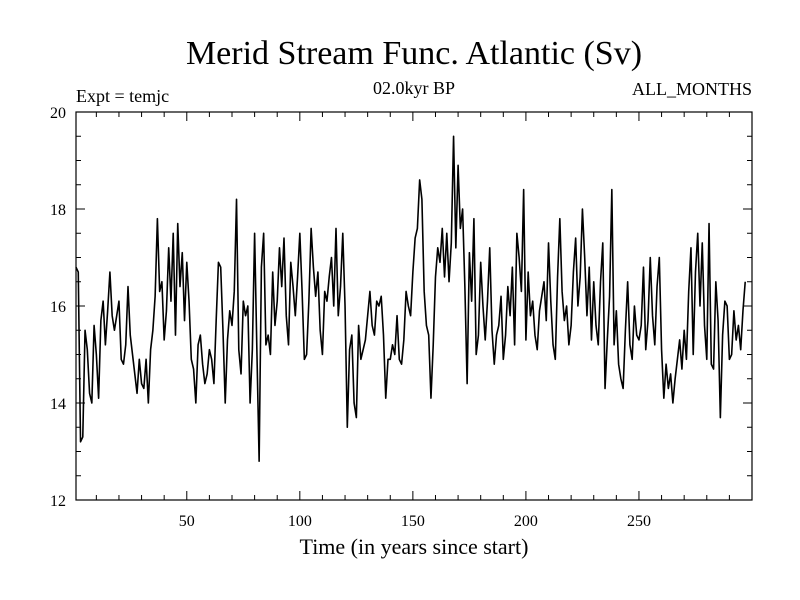  Describe the element at coordinates (58, 501) in the screenshot. I see `y-tick-label: 12` at that location.